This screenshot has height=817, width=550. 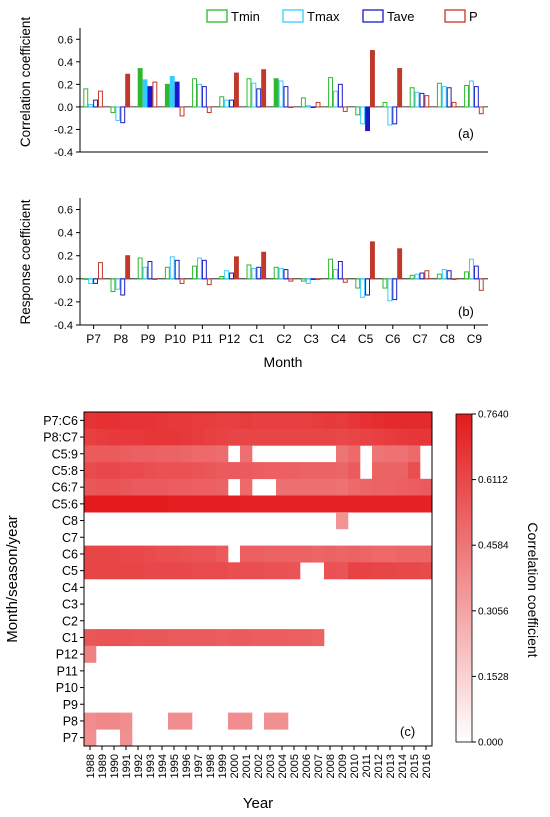 What do you see at coordinates (283, 766) in the screenshot?
I see `heatmap-xtick-label: 2004` at bounding box center [283, 766].